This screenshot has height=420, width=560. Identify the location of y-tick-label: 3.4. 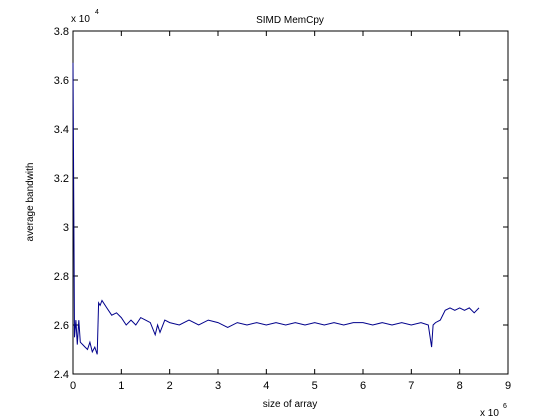
(61, 130).